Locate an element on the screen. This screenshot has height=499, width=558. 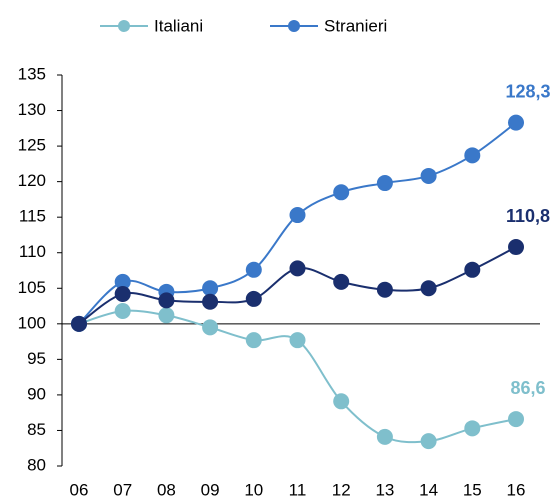
y-tick-label: 100 is located at coordinates (32, 322).